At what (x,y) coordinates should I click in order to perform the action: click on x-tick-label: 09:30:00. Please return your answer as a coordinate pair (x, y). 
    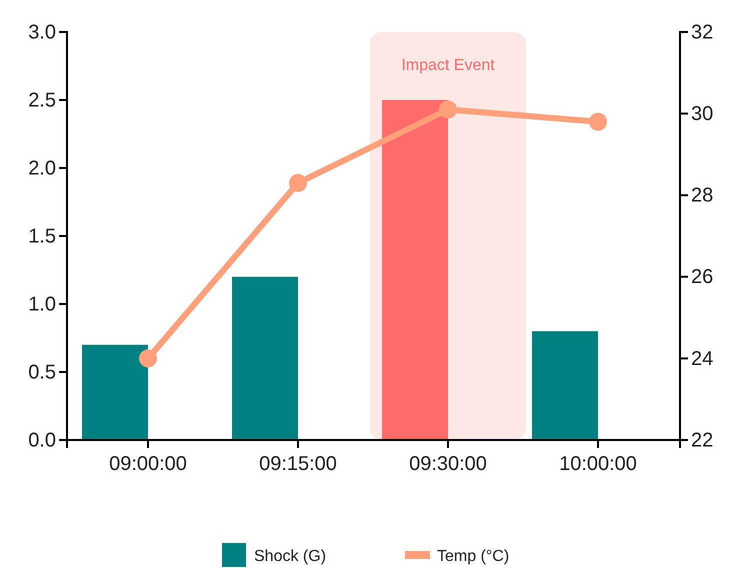
    Looking at the image, I should click on (448, 464).